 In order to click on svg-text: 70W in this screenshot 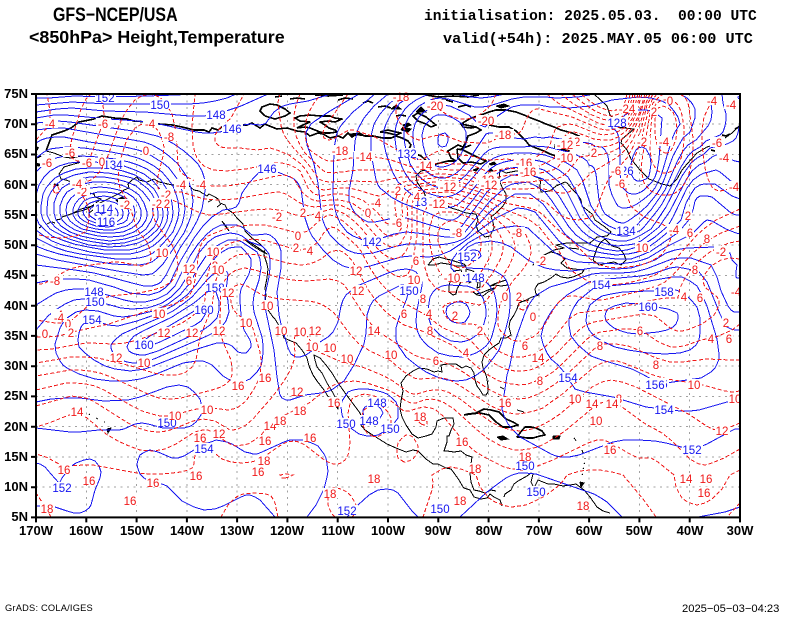, I will do `click(539, 530)`.